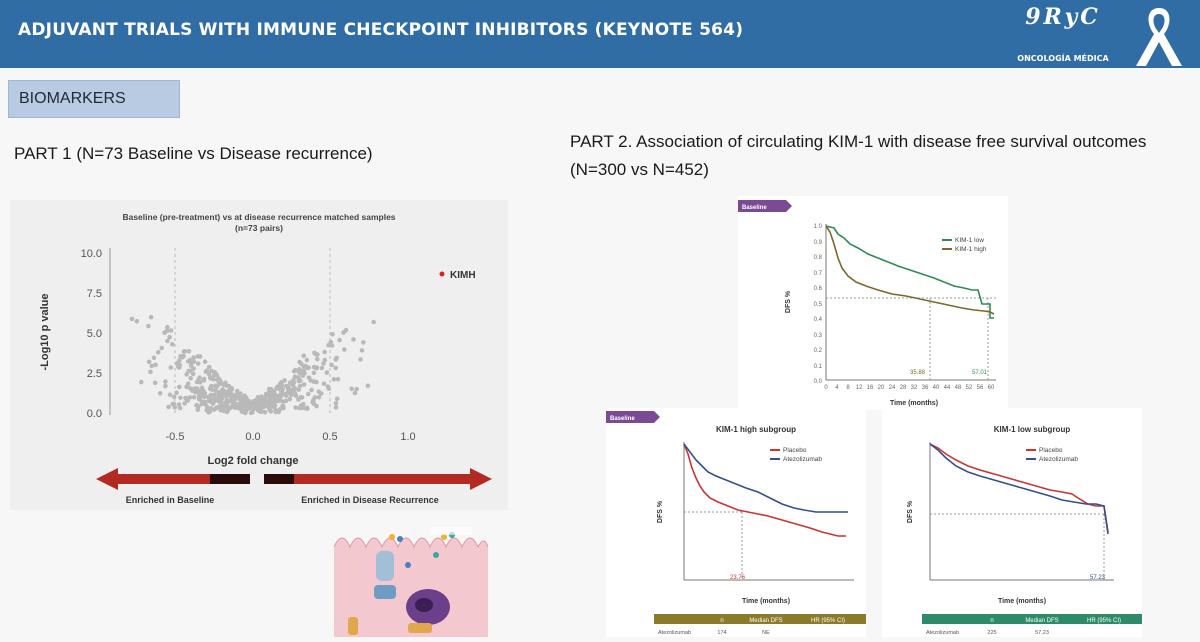  I want to click on baseline-tag-main, so click(765, 206).